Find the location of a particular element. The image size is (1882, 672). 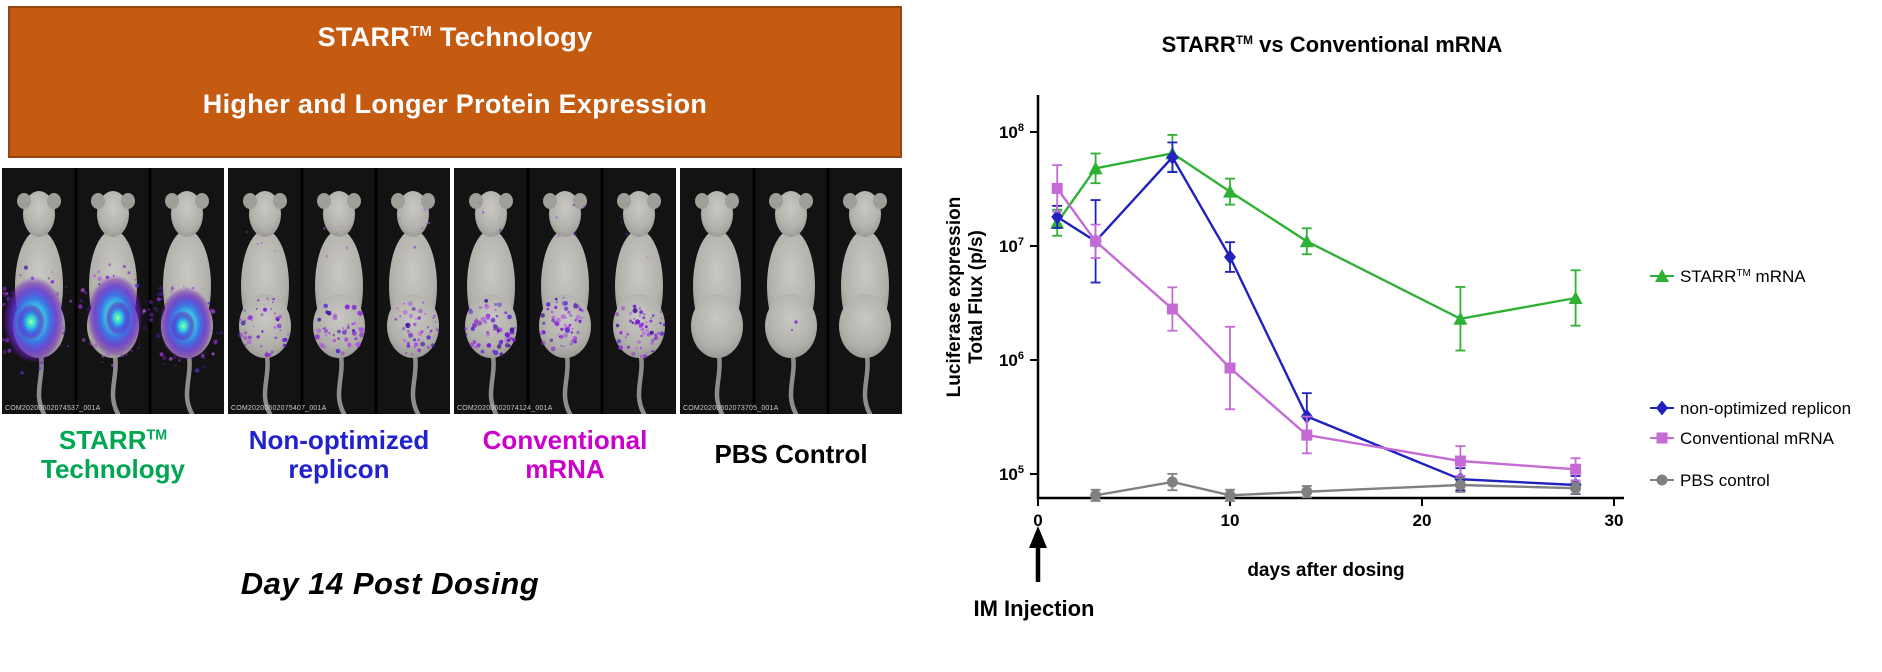

header-title-brand: STARR is located at coordinates (364, 37).